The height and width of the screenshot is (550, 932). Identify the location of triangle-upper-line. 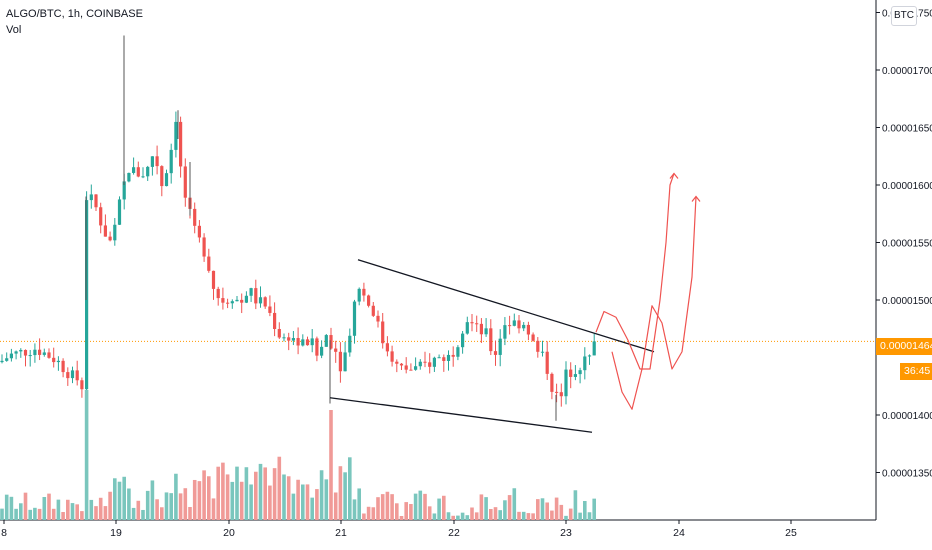
(506, 306).